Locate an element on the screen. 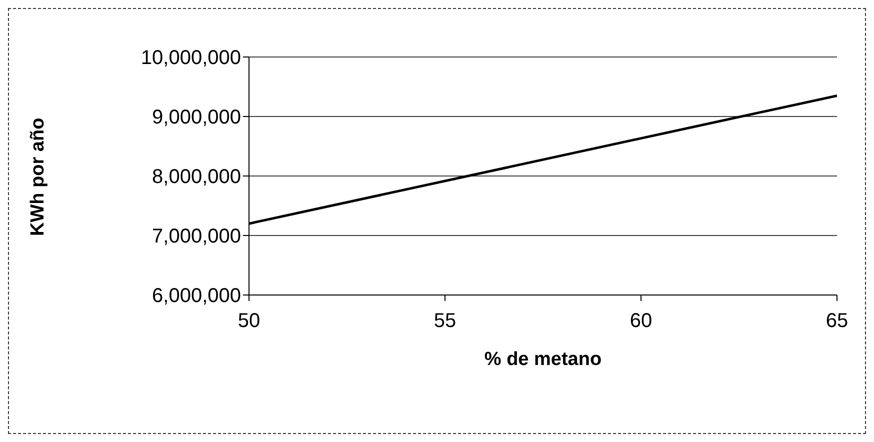 This screenshot has width=874, height=442. y-tick-label: 6,000,000 is located at coordinates (196, 296).